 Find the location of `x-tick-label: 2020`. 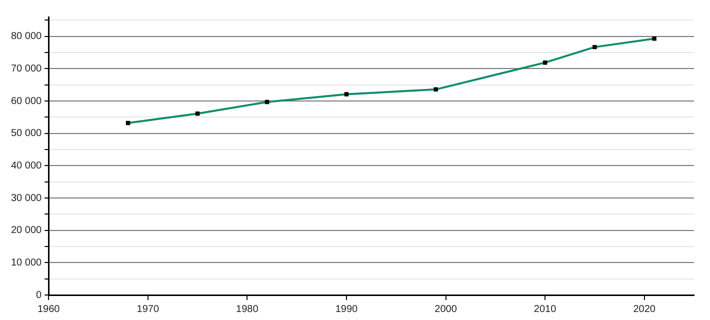

x-tick-label: 2020 is located at coordinates (644, 309).